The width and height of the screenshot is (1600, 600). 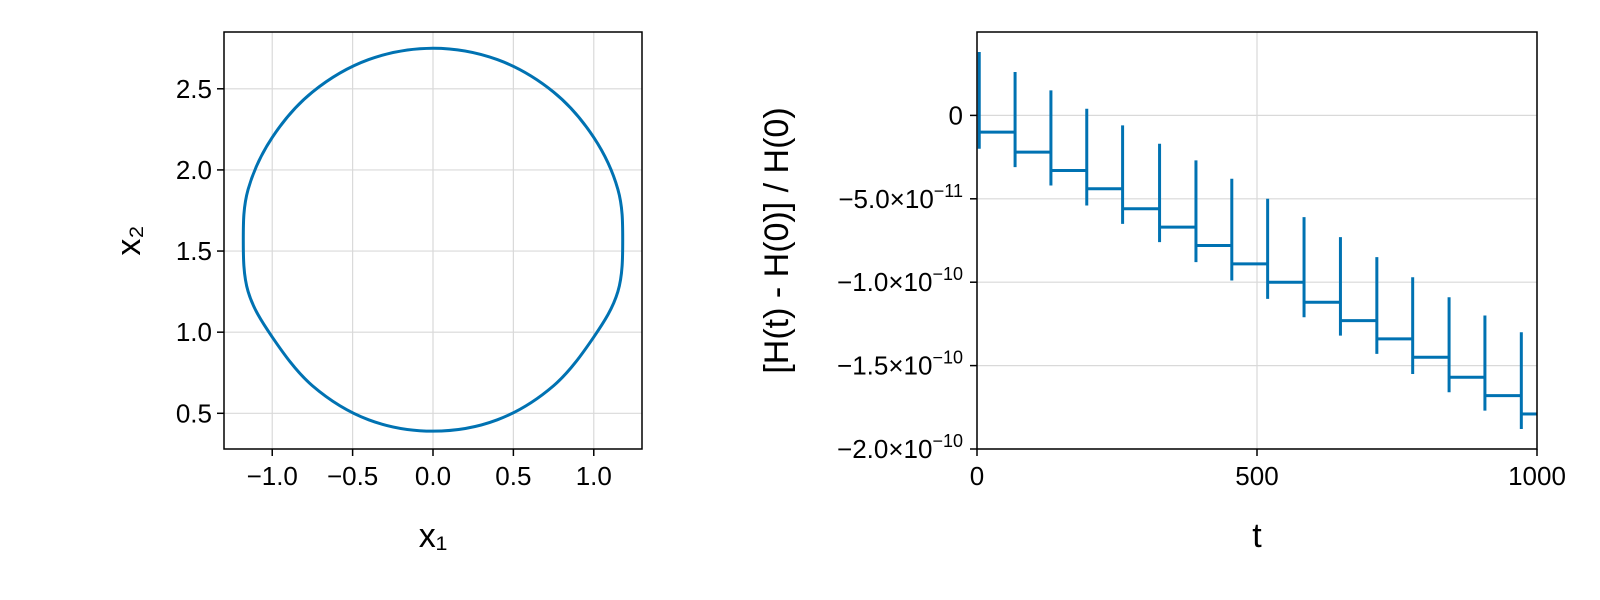 What do you see at coordinates (433, 536) in the screenshot?
I see `x-axis-label: x₁` at bounding box center [433, 536].